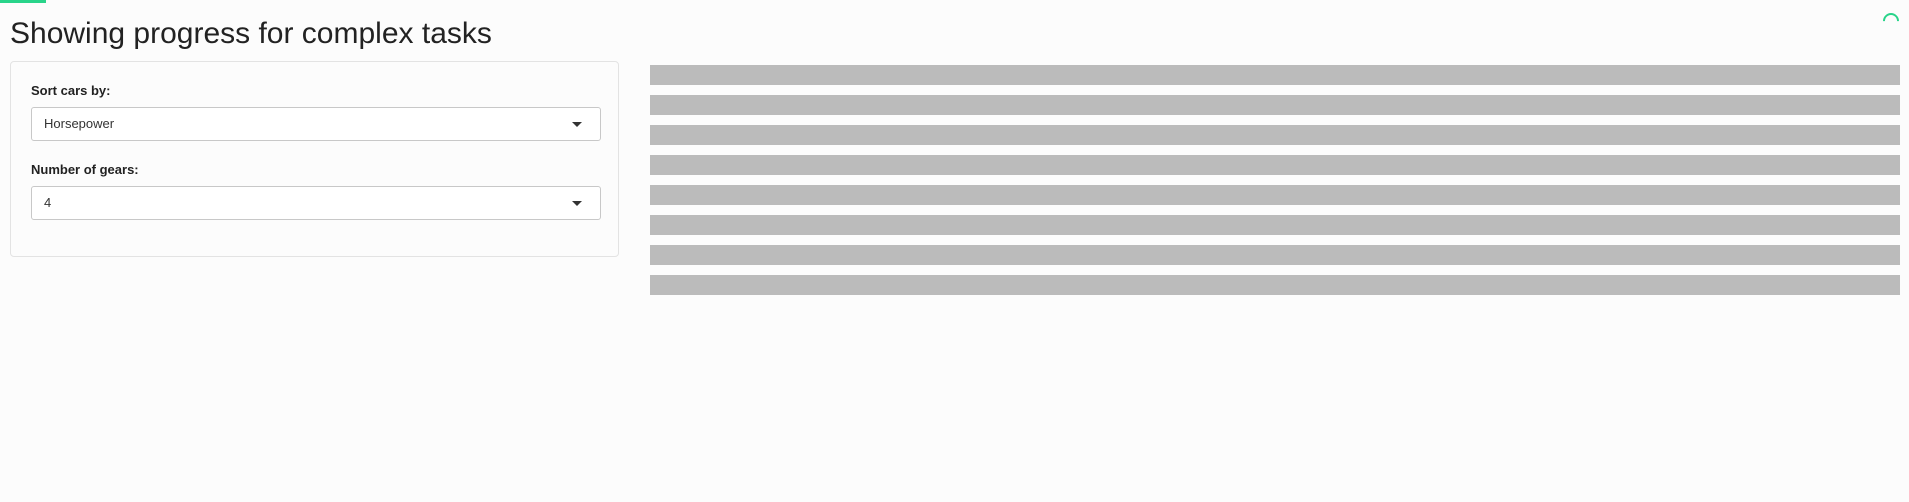 The width and height of the screenshot is (1909, 502). What do you see at coordinates (85, 169) in the screenshot?
I see `gears-label: Number of gears:` at bounding box center [85, 169].